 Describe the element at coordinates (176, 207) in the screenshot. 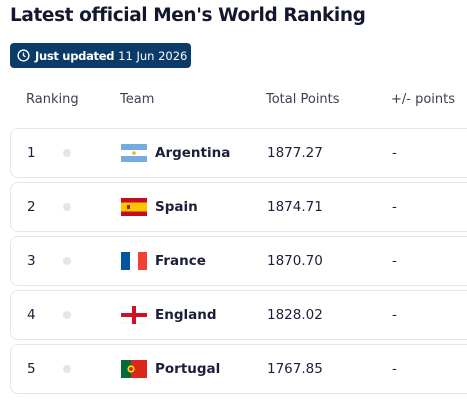

I see `team: Spain` at that location.